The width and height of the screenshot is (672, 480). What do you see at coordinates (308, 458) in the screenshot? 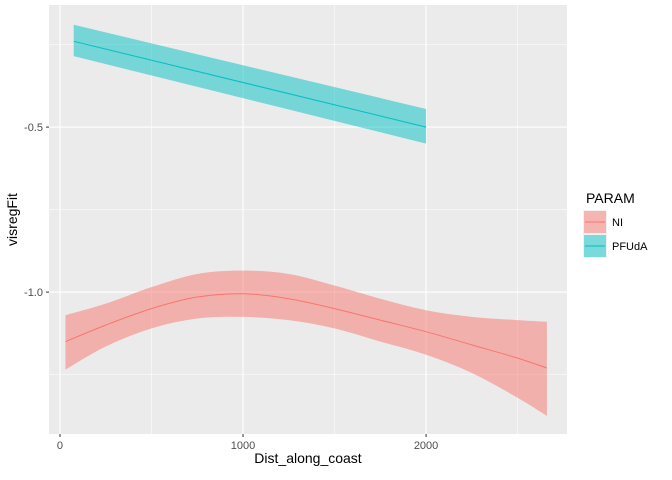
I see `x-axis-title: Dist_along_coast` at bounding box center [308, 458].